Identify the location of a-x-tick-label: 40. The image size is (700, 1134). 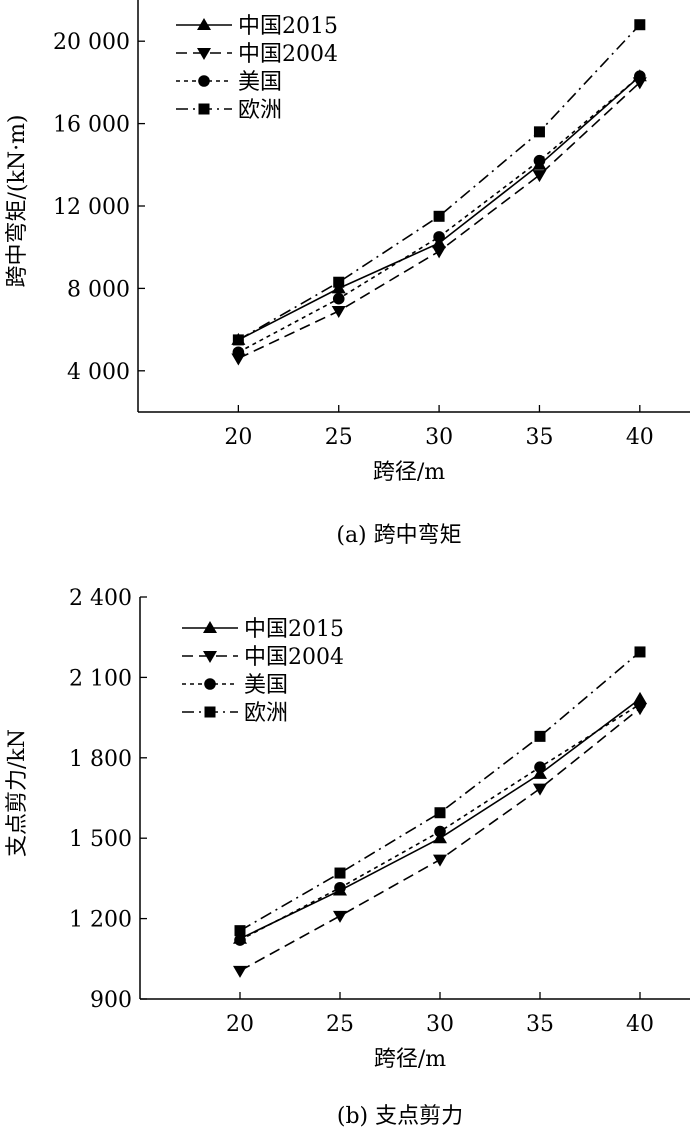
(640, 437).